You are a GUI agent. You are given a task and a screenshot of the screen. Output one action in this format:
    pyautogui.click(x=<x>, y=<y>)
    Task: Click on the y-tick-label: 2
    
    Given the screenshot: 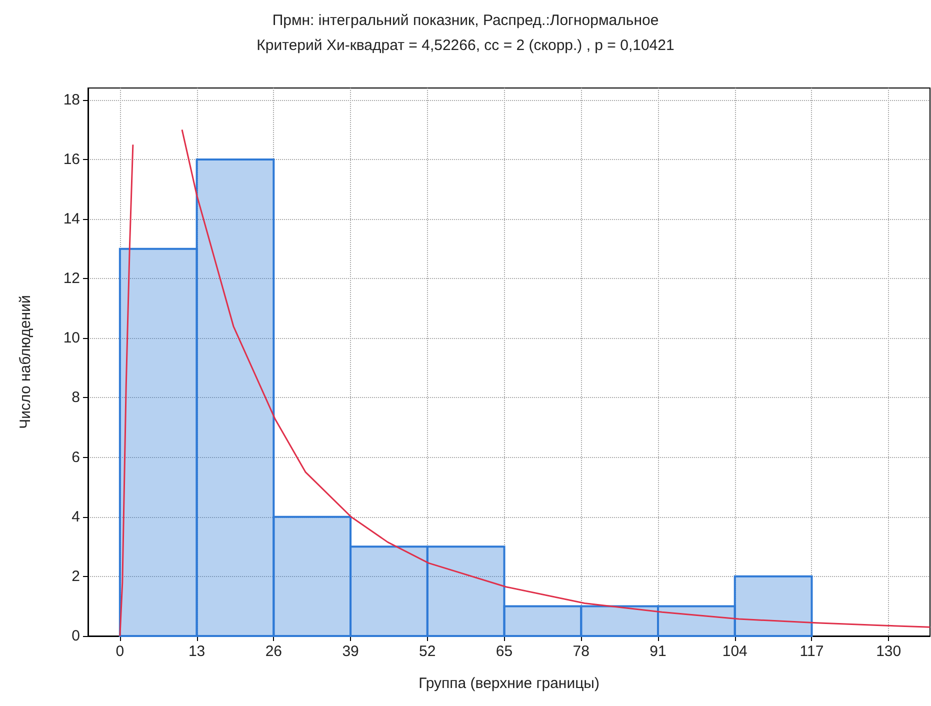 What is the action you would take?
    pyautogui.click(x=76, y=576)
    